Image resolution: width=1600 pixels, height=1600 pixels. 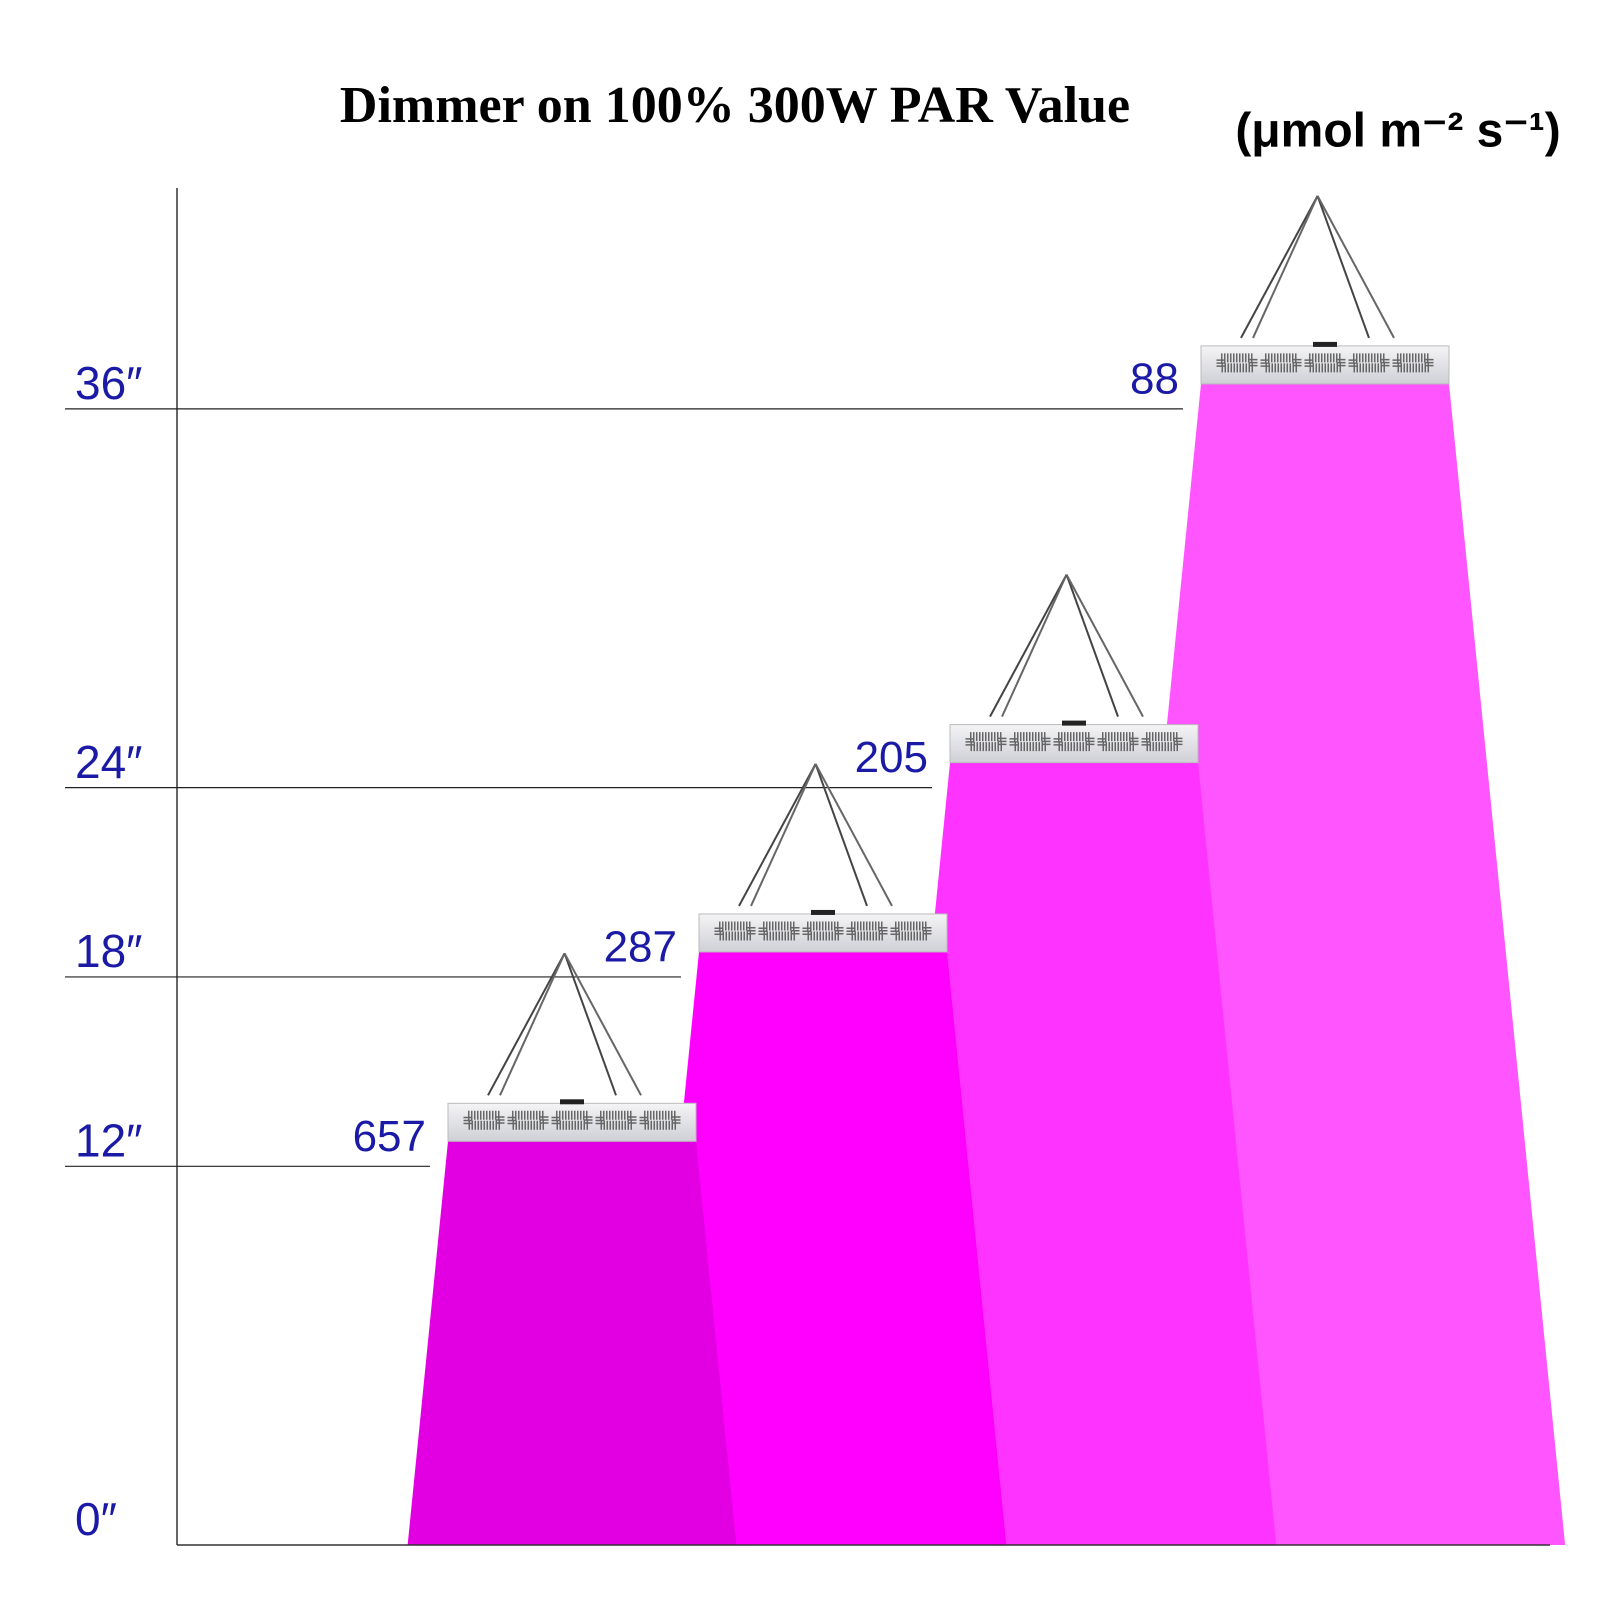 What do you see at coordinates (108, 1140) in the screenshot?
I see `y-tick-label: 12″` at bounding box center [108, 1140].